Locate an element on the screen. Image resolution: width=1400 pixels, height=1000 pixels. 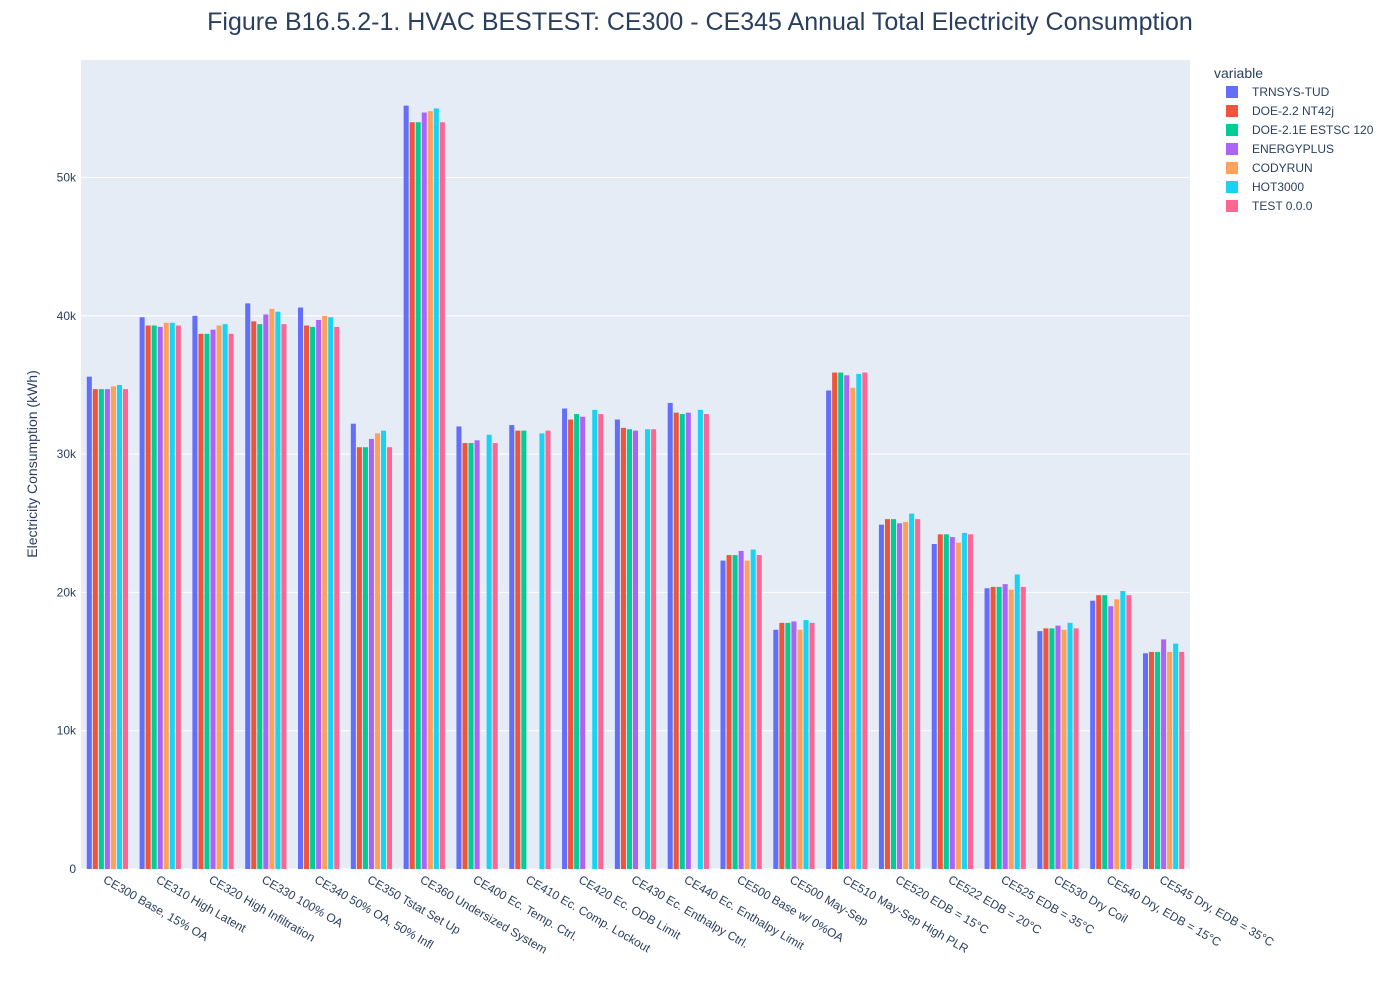
legend-item: DOE-2.2 NT42j is located at coordinates (1280, 111).